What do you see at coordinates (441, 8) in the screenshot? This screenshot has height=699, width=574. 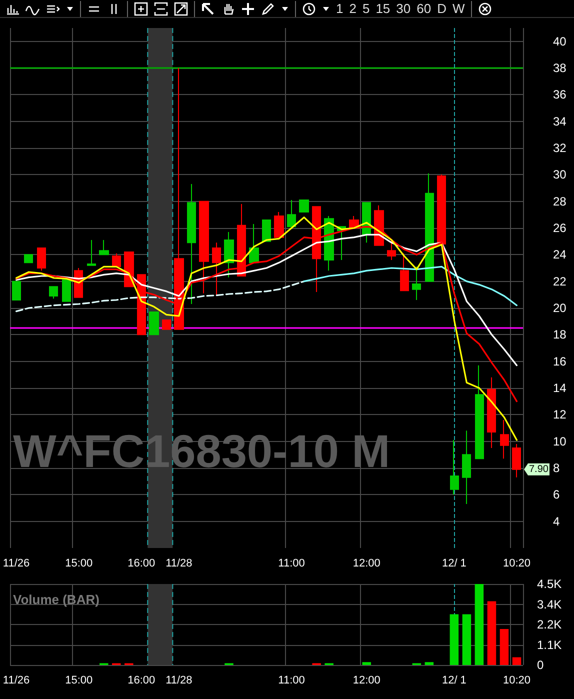 I see `text: D` at bounding box center [441, 8].